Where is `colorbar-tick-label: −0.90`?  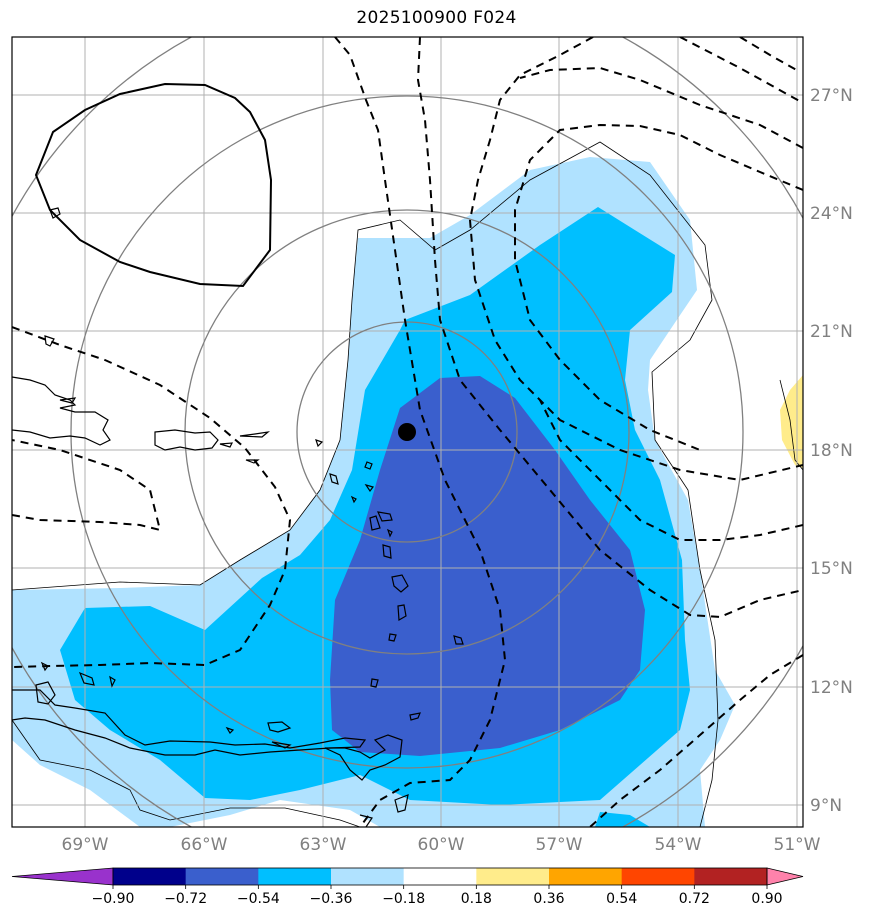
colorbar-tick-label: −0.90 is located at coordinates (113, 899).